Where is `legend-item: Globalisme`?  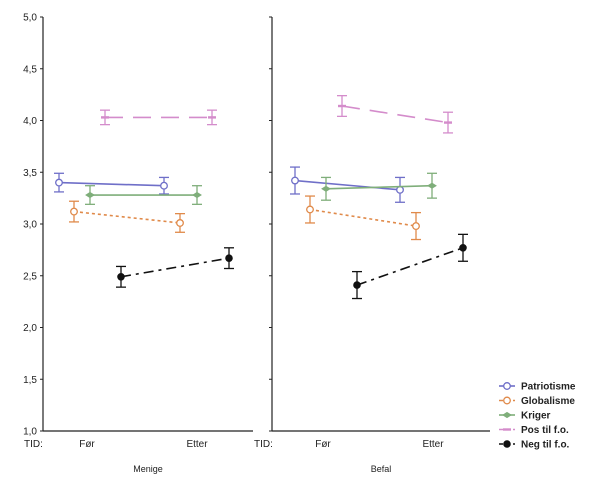 legend-item: Globalisme is located at coordinates (537, 401).